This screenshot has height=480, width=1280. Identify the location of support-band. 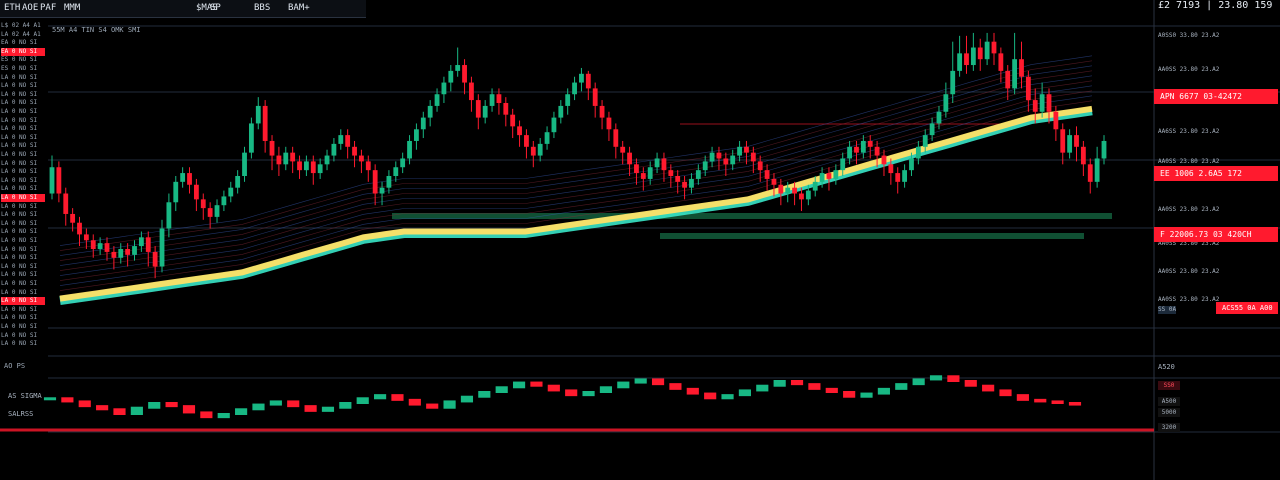
(752, 216).